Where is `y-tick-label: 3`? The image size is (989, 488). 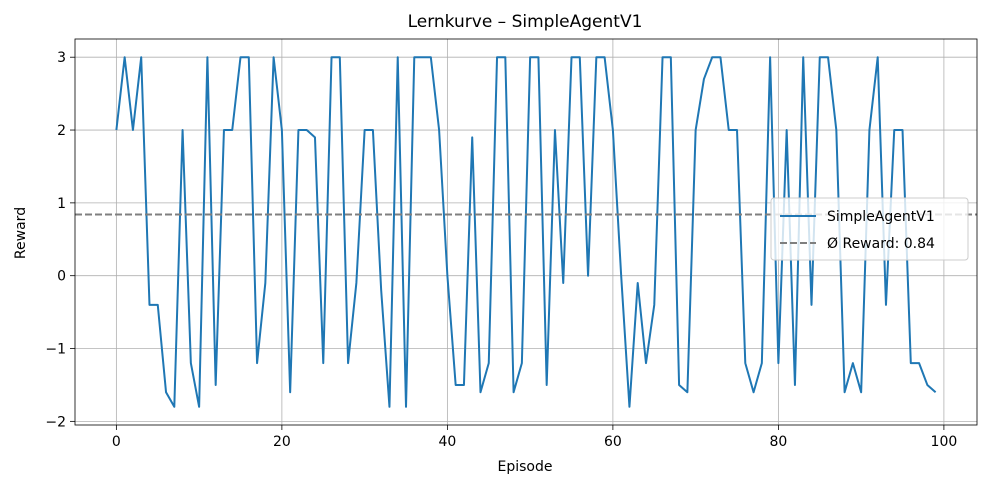 y-tick-label: 3 is located at coordinates (61, 58).